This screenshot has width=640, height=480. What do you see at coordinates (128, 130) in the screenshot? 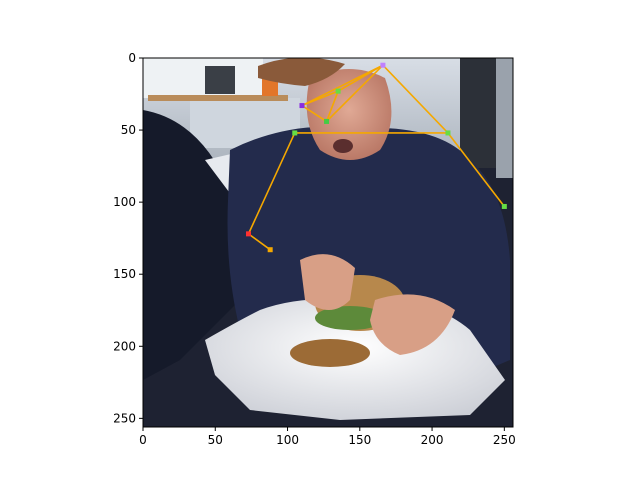
I see `y-tick-label-1: 50` at bounding box center [128, 130].